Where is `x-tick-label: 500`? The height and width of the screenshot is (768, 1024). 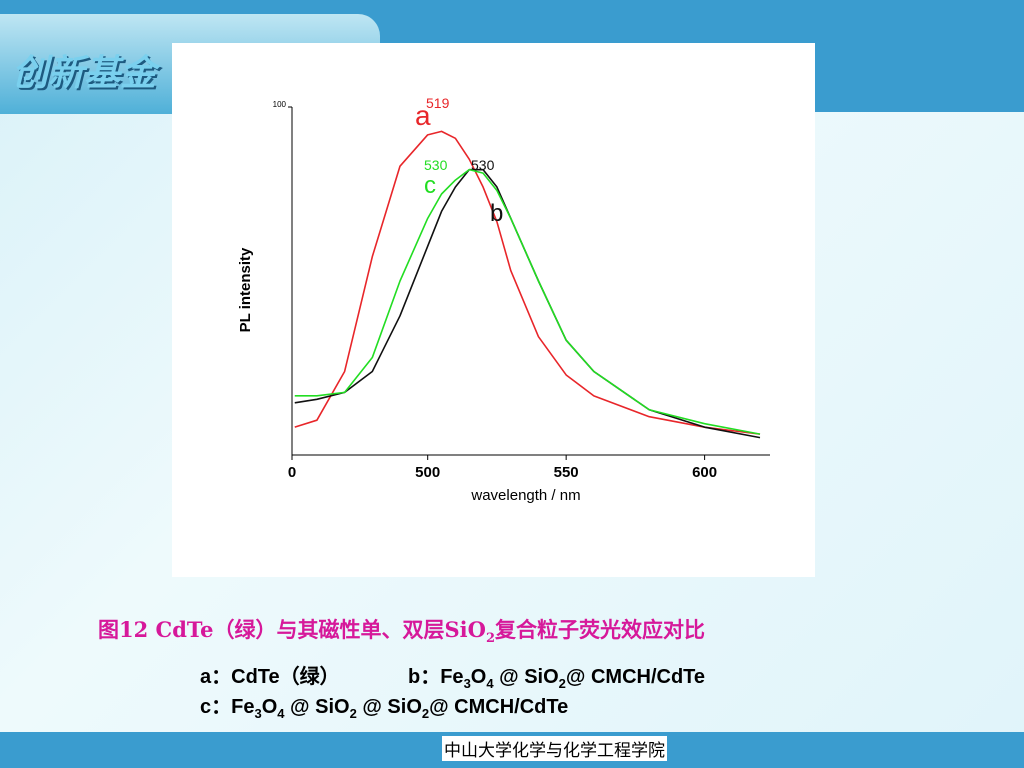 x-tick-label: 500 is located at coordinates (427, 472).